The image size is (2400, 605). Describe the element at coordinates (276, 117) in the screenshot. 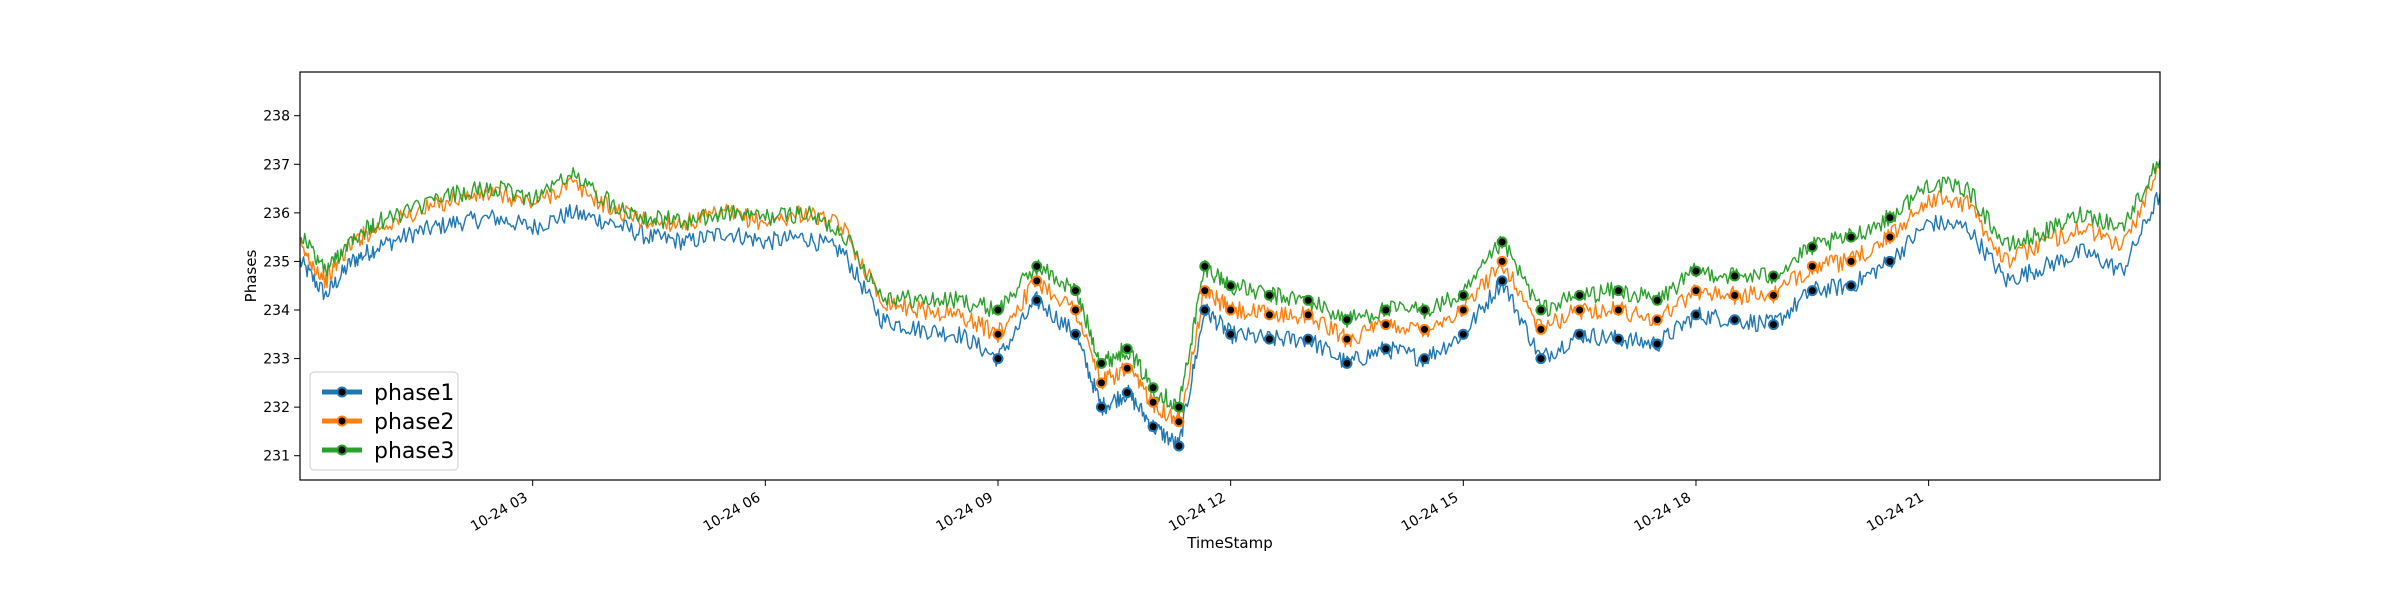

I see `y-tick-label: 238` at that location.